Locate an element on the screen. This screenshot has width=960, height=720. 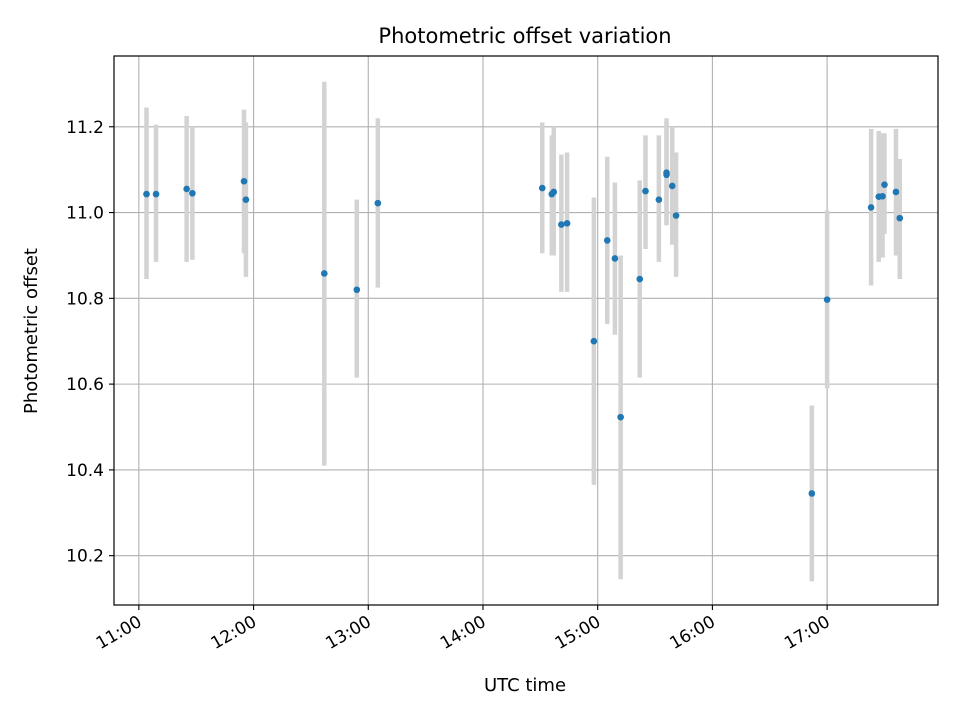
y-tick-label: 10.6 is located at coordinates (85, 385).